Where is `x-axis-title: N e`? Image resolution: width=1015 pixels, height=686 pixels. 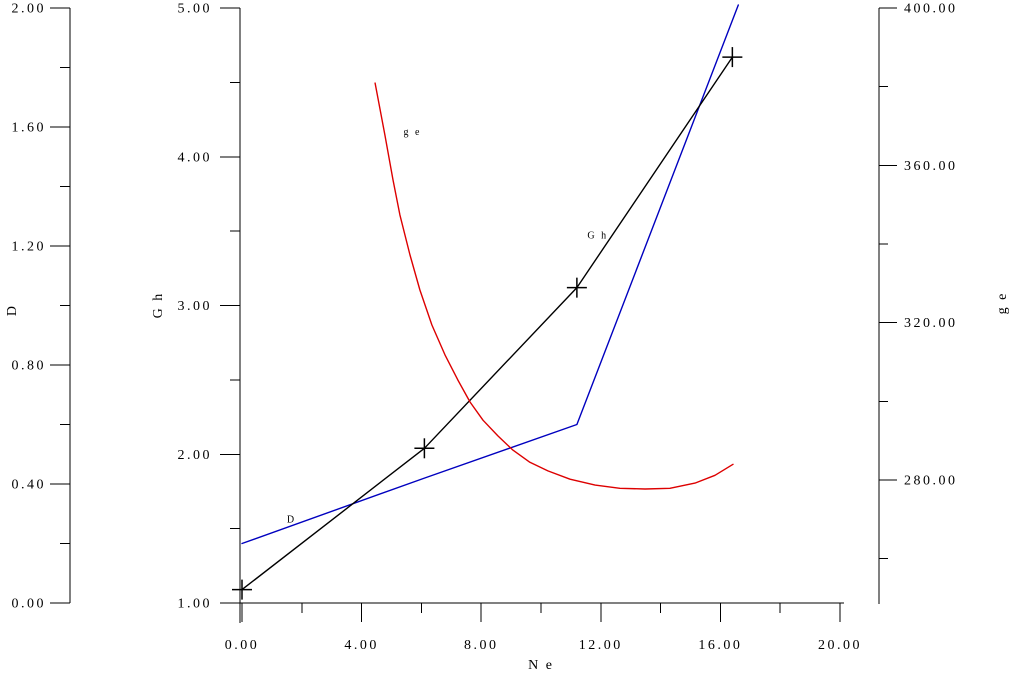
x-axis-title: N e is located at coordinates (541, 665).